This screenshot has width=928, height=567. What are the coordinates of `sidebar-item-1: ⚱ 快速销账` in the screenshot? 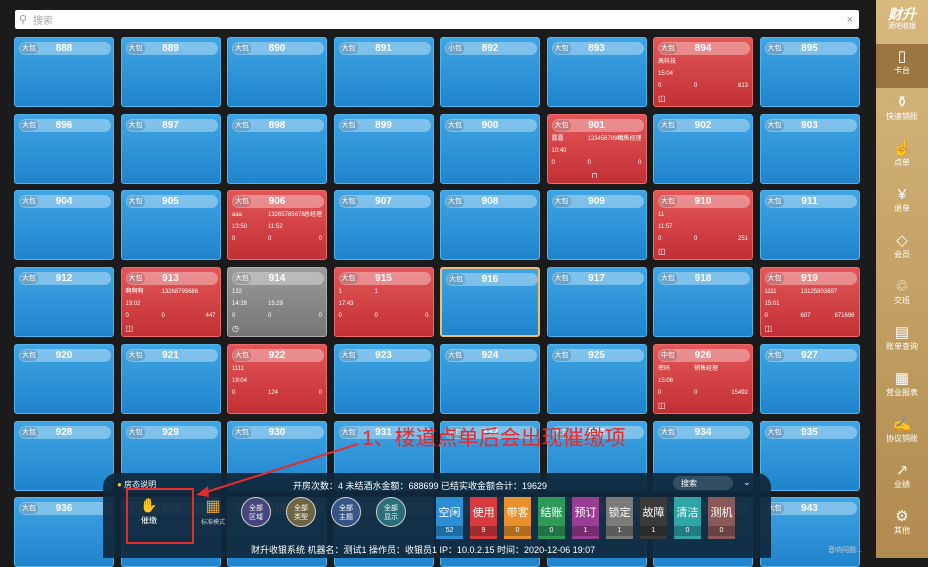 It's located at (902, 112).